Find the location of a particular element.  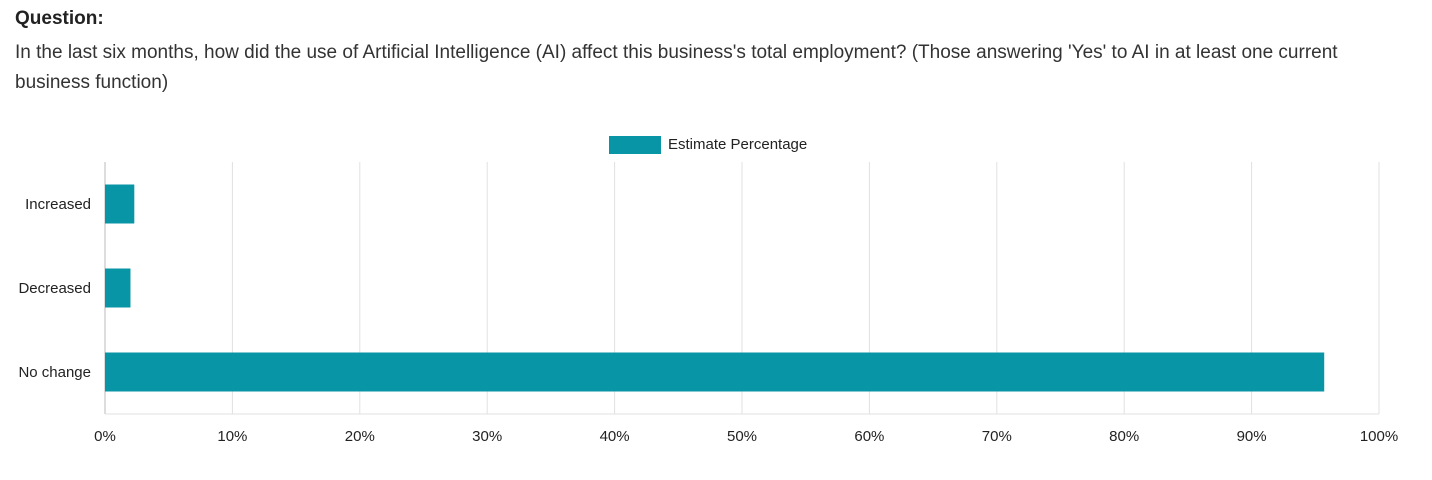

y-category-label: Decreased is located at coordinates (54, 288).